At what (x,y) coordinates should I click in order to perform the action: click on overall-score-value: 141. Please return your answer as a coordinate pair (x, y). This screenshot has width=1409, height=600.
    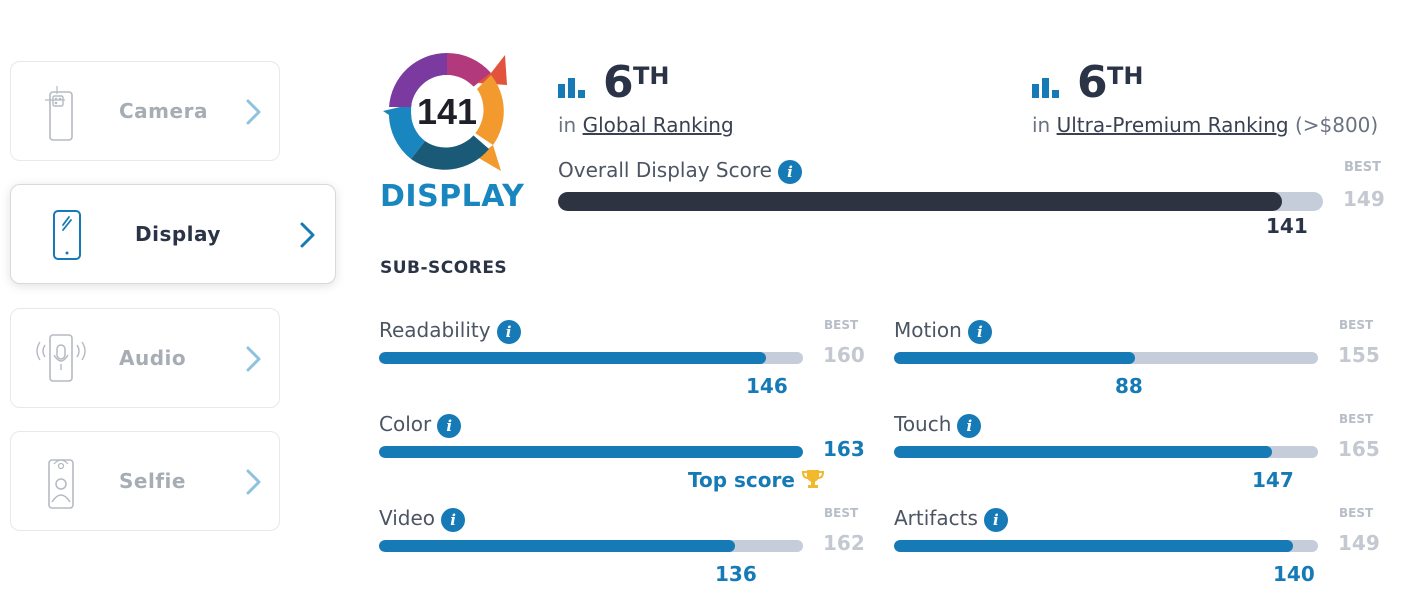
    Looking at the image, I should click on (1287, 226).